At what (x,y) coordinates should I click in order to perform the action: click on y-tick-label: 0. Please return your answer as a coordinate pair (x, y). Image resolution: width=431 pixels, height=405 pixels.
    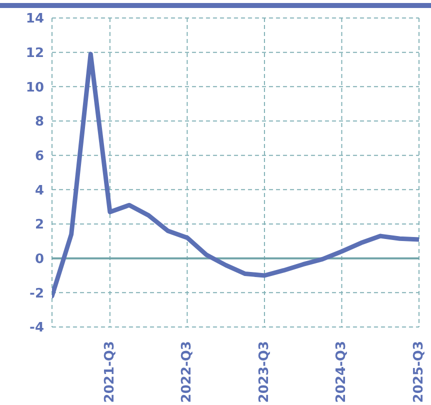
    Looking at the image, I should click on (39, 259).